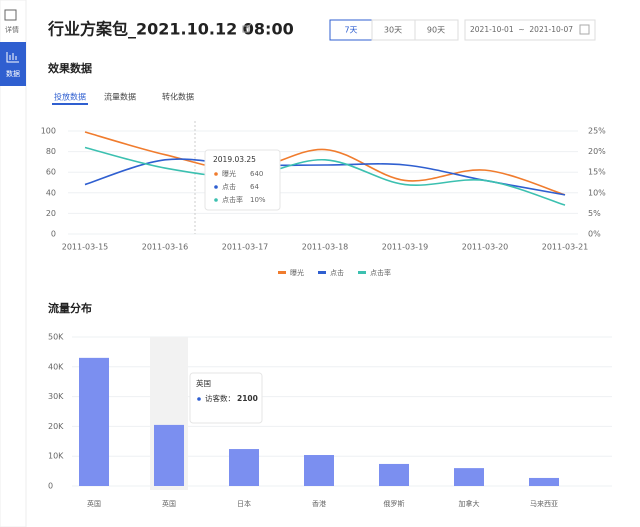 The height and width of the screenshot is (527, 640). I want to click on section-title: 流量分布, so click(70, 308).